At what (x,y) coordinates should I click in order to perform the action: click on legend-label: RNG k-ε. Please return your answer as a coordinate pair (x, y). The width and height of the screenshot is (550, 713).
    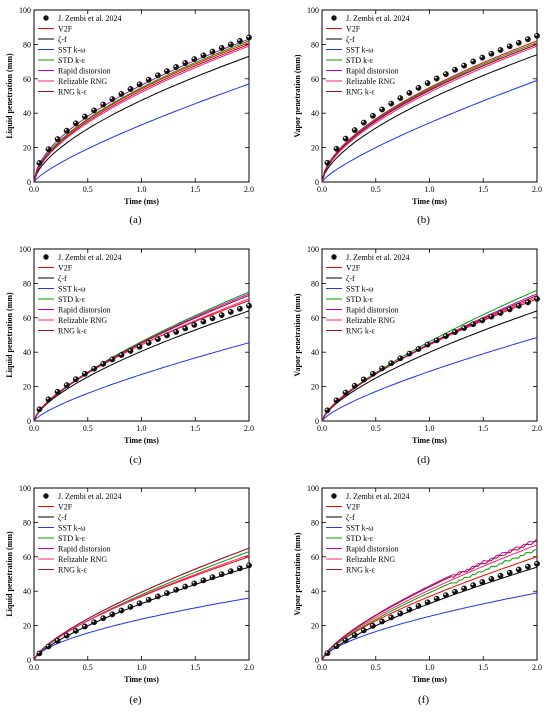
    Looking at the image, I should click on (361, 331).